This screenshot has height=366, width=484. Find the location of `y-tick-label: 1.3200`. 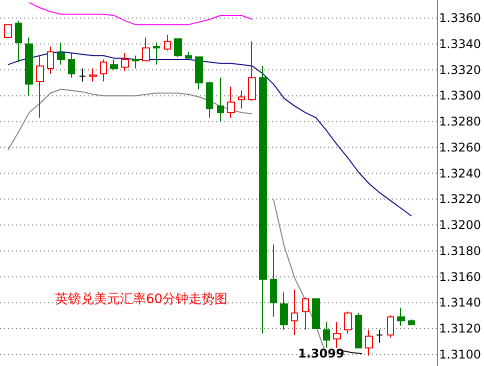

y-tick-label: 1.3200 is located at coordinates (460, 225).